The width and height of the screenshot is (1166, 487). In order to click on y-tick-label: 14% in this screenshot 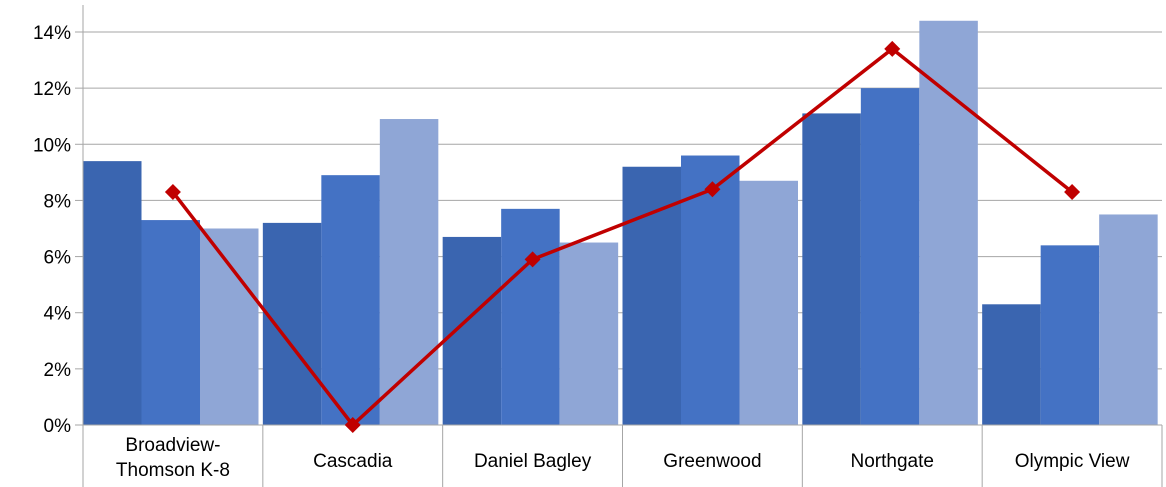, I will do `click(52, 33)`.